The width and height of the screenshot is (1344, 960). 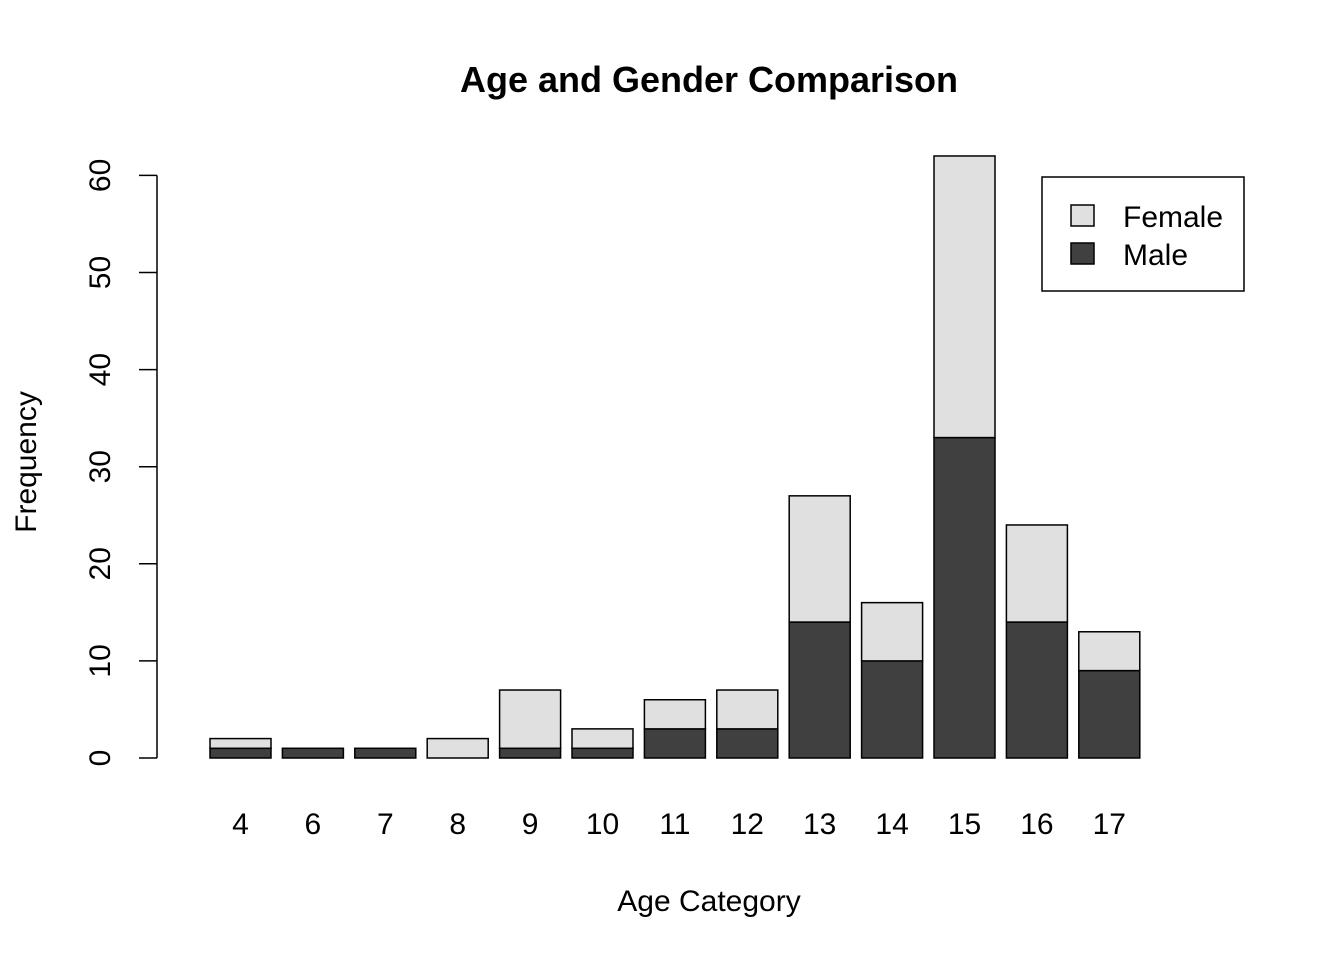 What do you see at coordinates (100, 369) in the screenshot?
I see `y-tick-label: 40` at bounding box center [100, 369].